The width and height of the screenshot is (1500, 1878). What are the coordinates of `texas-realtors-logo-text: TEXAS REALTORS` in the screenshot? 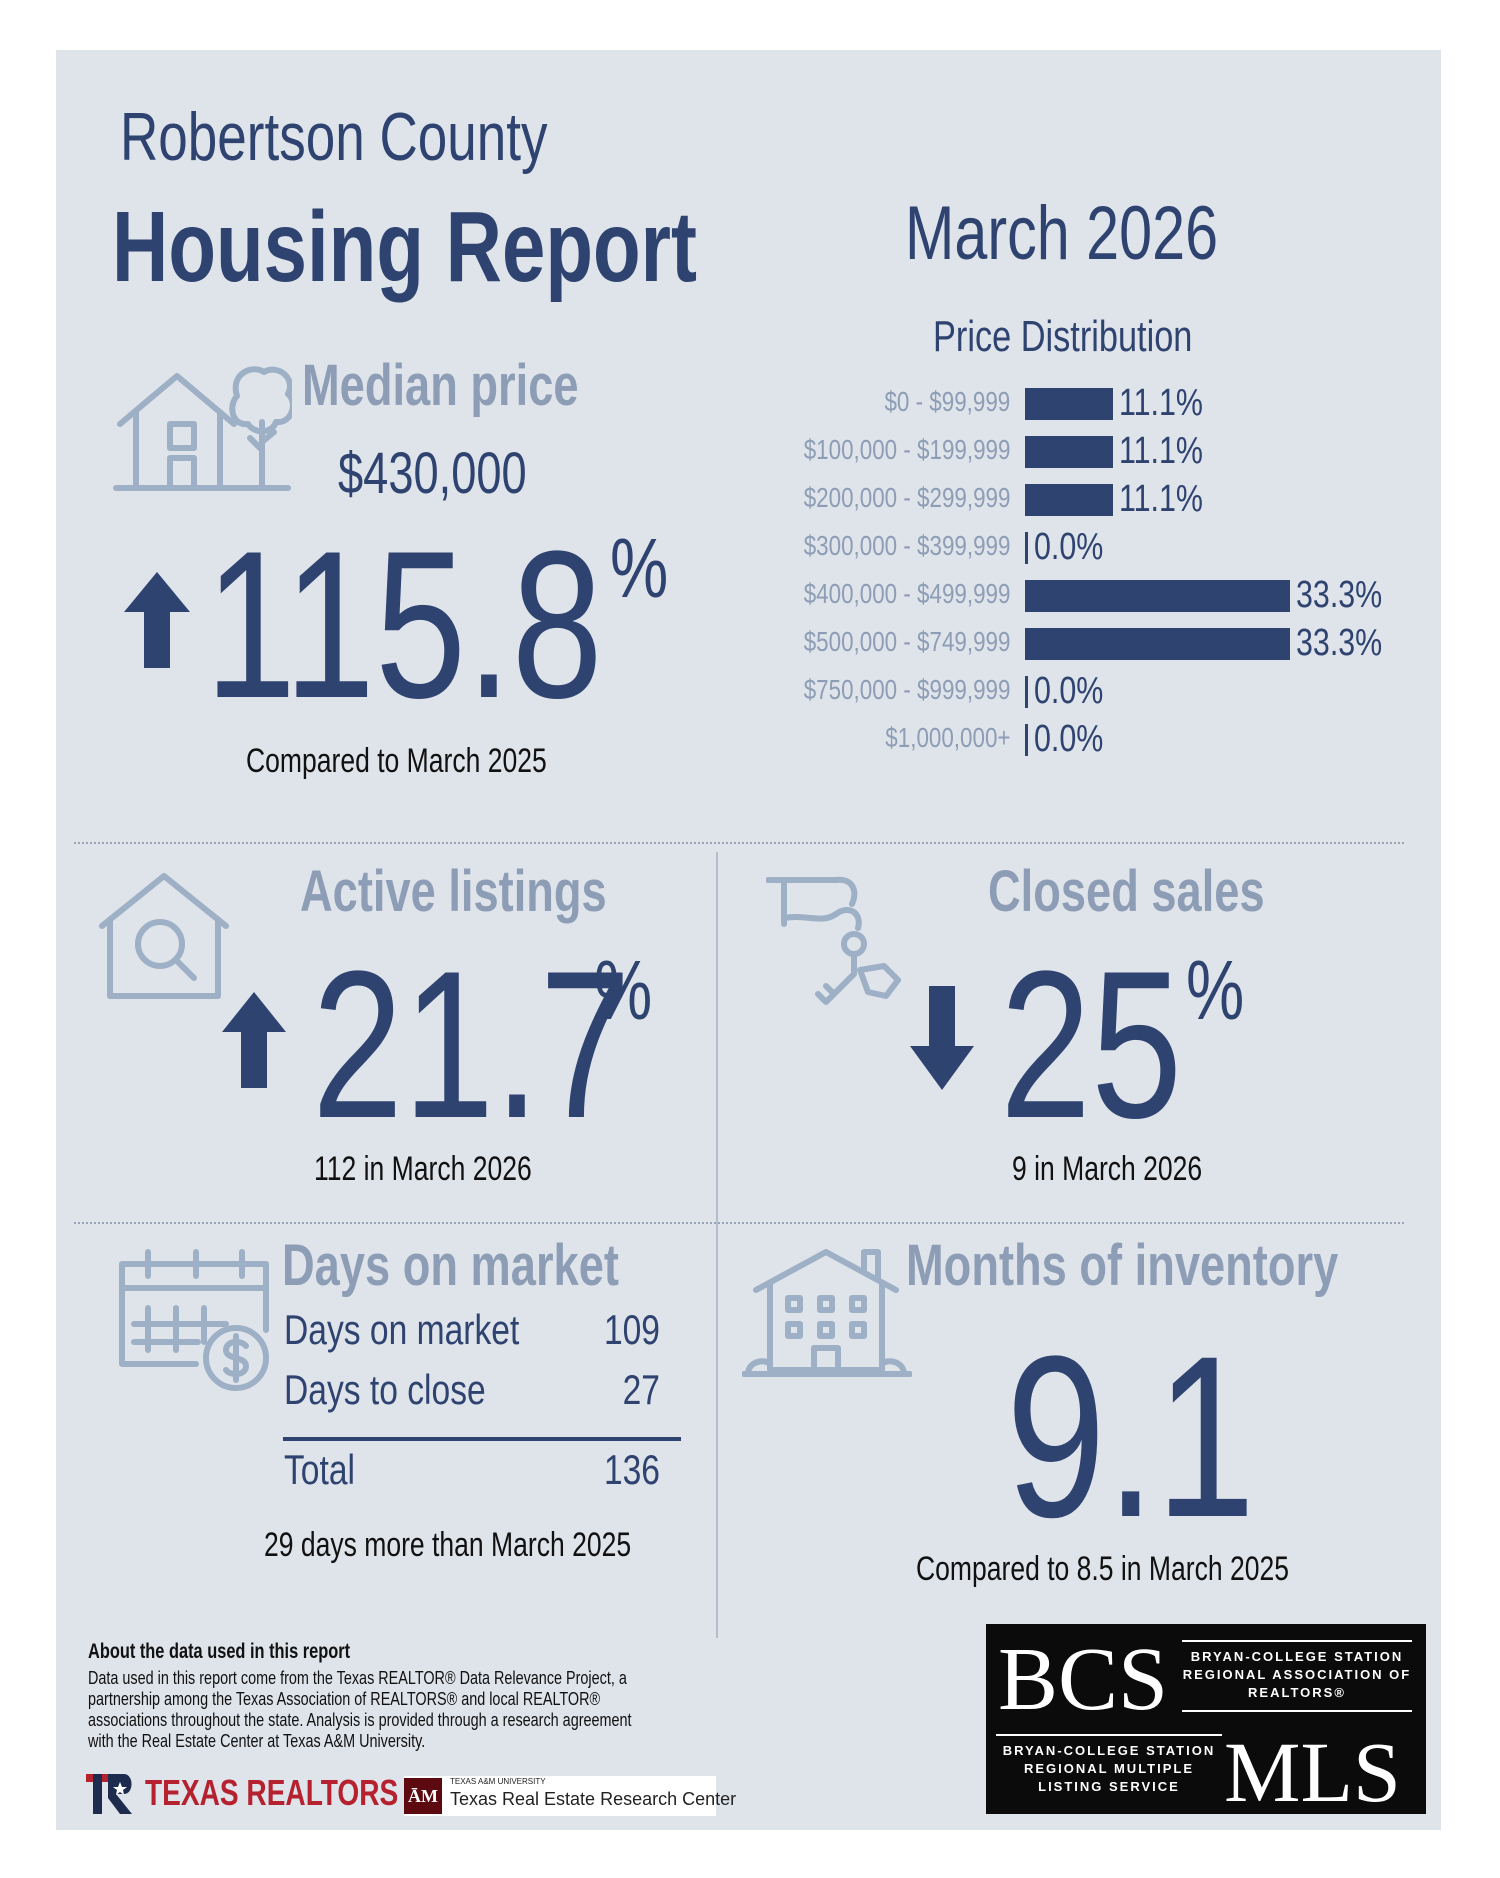 It's located at (272, 1792).